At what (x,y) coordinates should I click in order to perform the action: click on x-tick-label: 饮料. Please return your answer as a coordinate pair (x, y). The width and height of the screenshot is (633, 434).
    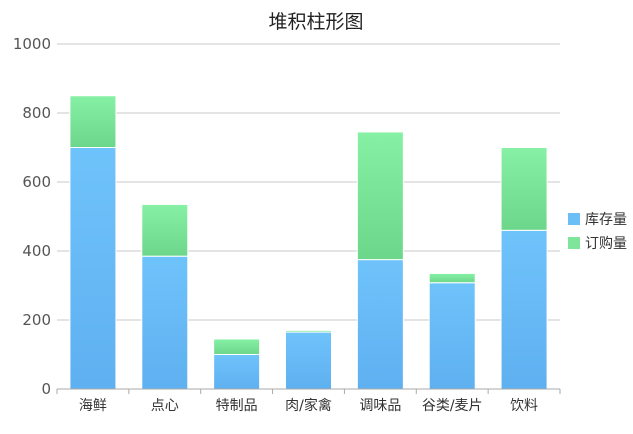
    Looking at the image, I should click on (524, 406).